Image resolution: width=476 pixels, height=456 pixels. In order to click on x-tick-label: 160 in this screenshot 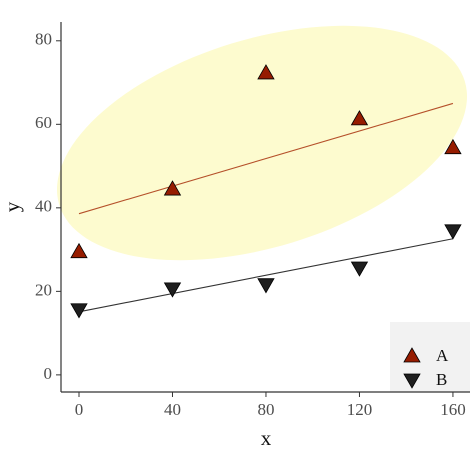, I will do `click(453, 409)`.